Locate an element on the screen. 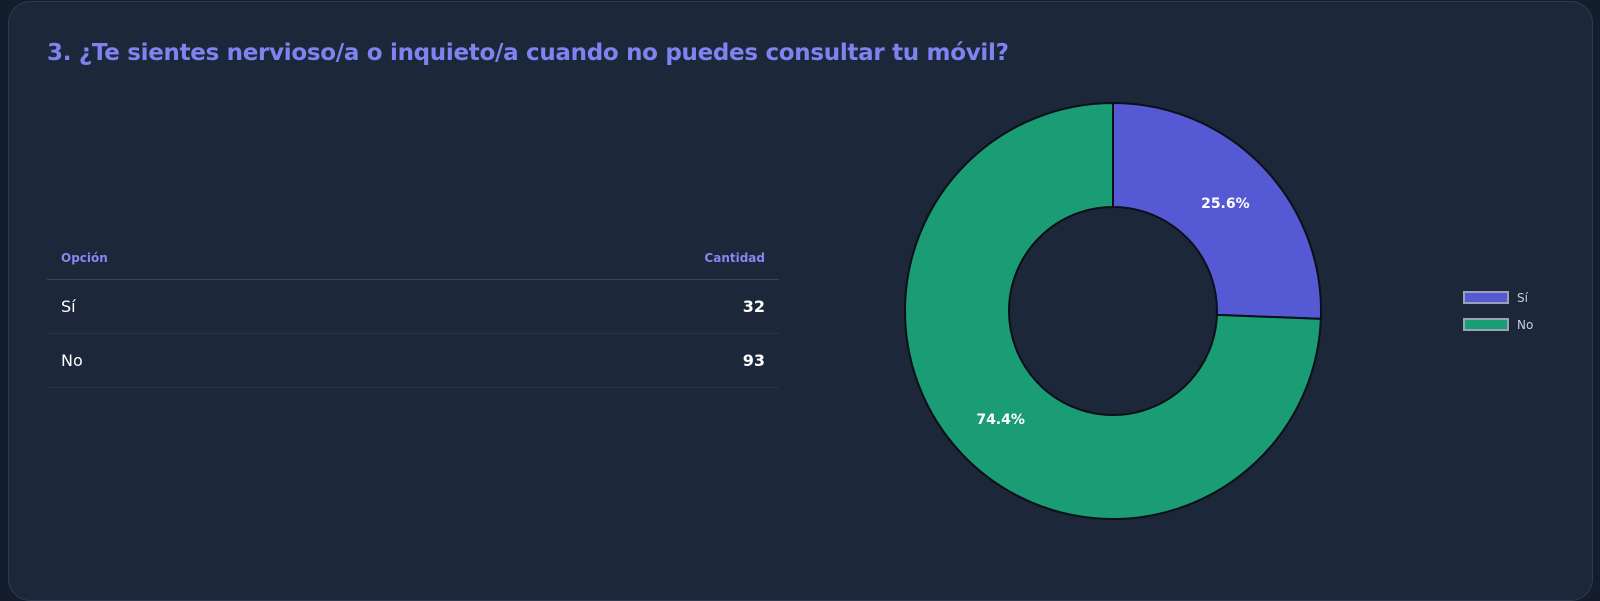 The width and height of the screenshot is (1600, 601). results-table: Opción Cantidad Sí 32 No 93 is located at coordinates (413, 312).